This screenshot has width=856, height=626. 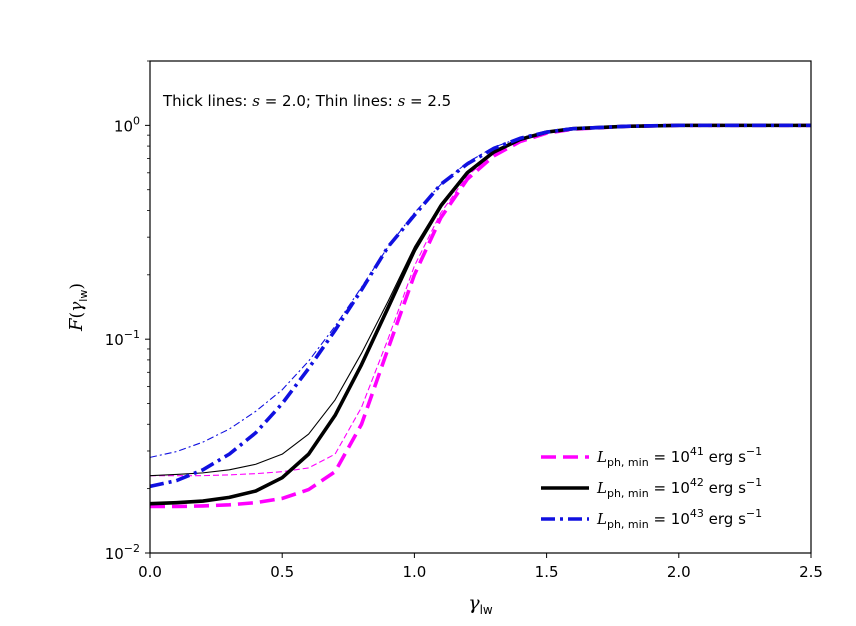 What do you see at coordinates (679, 519) in the screenshot?
I see `legend-label-3: Lph, min = 1043 erg s−1` at bounding box center [679, 519].